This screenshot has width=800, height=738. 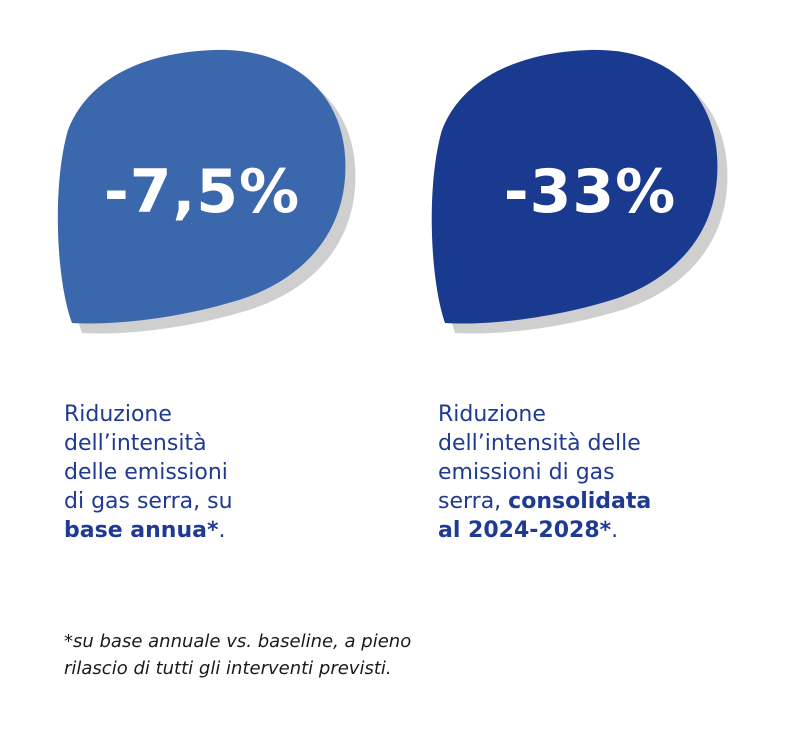 I want to click on right-desc-bold: al 2024-2028*, so click(x=525, y=530).